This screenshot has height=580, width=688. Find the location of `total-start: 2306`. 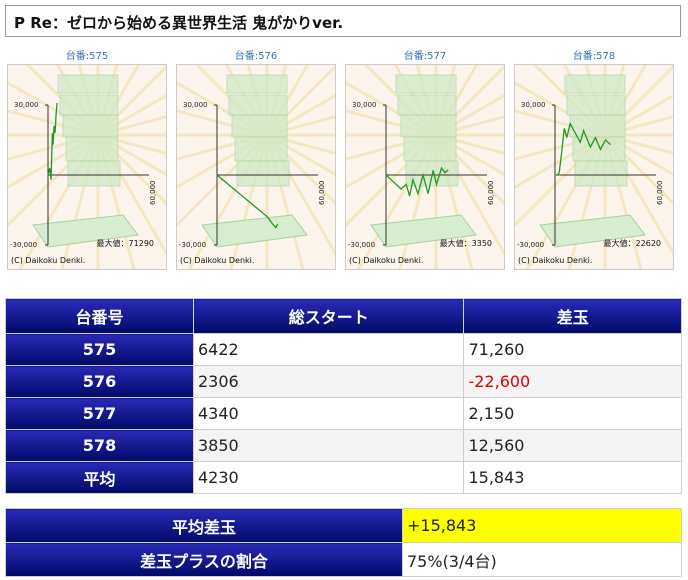

total-start: 2306 is located at coordinates (328, 381).